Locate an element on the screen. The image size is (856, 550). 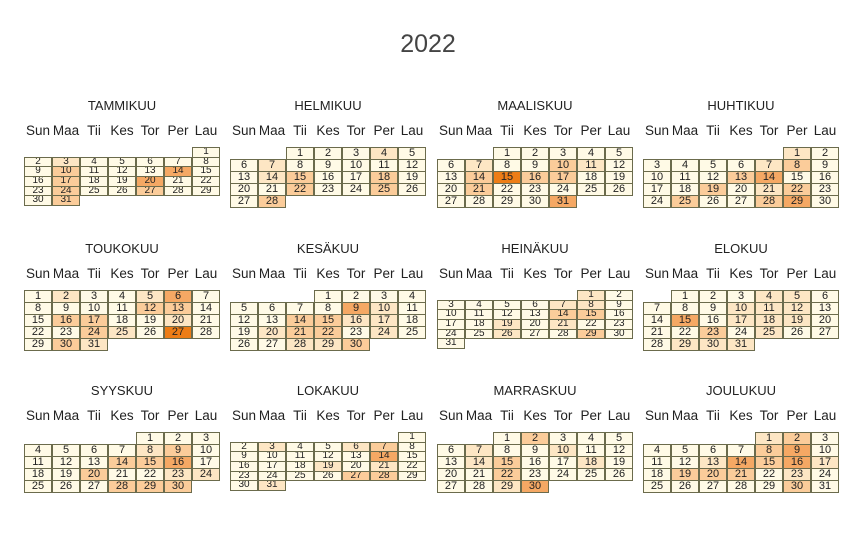
day-cell: 18 is located at coordinates (591, 177).